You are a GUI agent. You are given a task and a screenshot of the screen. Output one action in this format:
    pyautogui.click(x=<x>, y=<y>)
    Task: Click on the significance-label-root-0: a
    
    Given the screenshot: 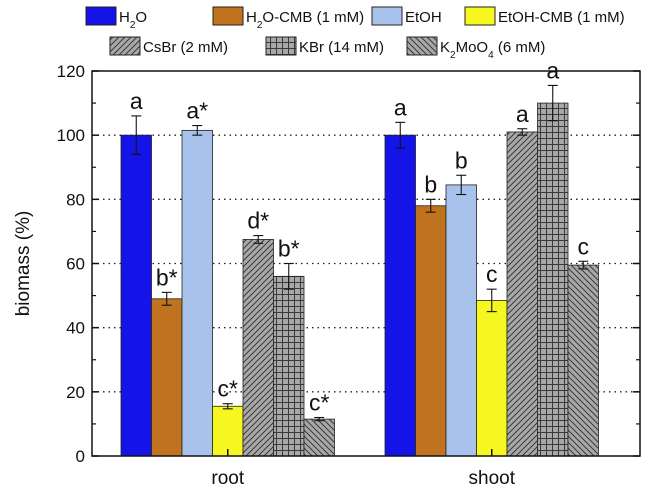 What is the action you would take?
    pyautogui.click(x=136, y=101)
    